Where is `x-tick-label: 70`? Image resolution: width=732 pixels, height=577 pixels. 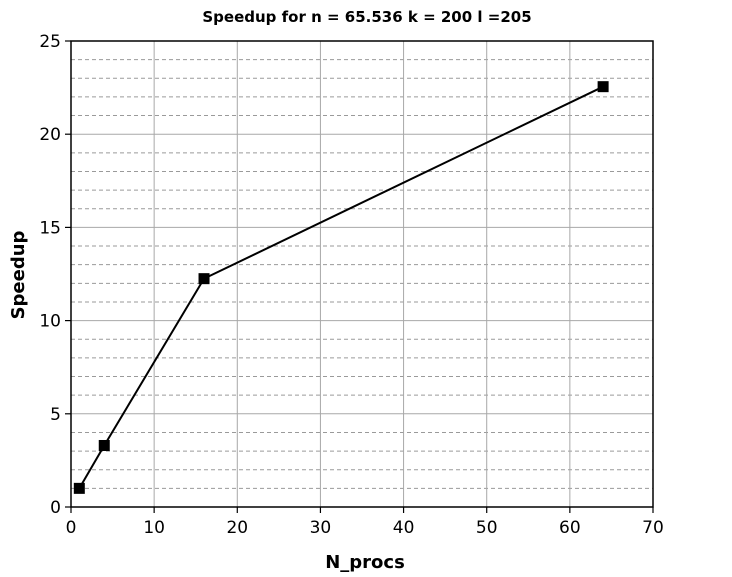
x-tick-label: 70 is located at coordinates (653, 528).